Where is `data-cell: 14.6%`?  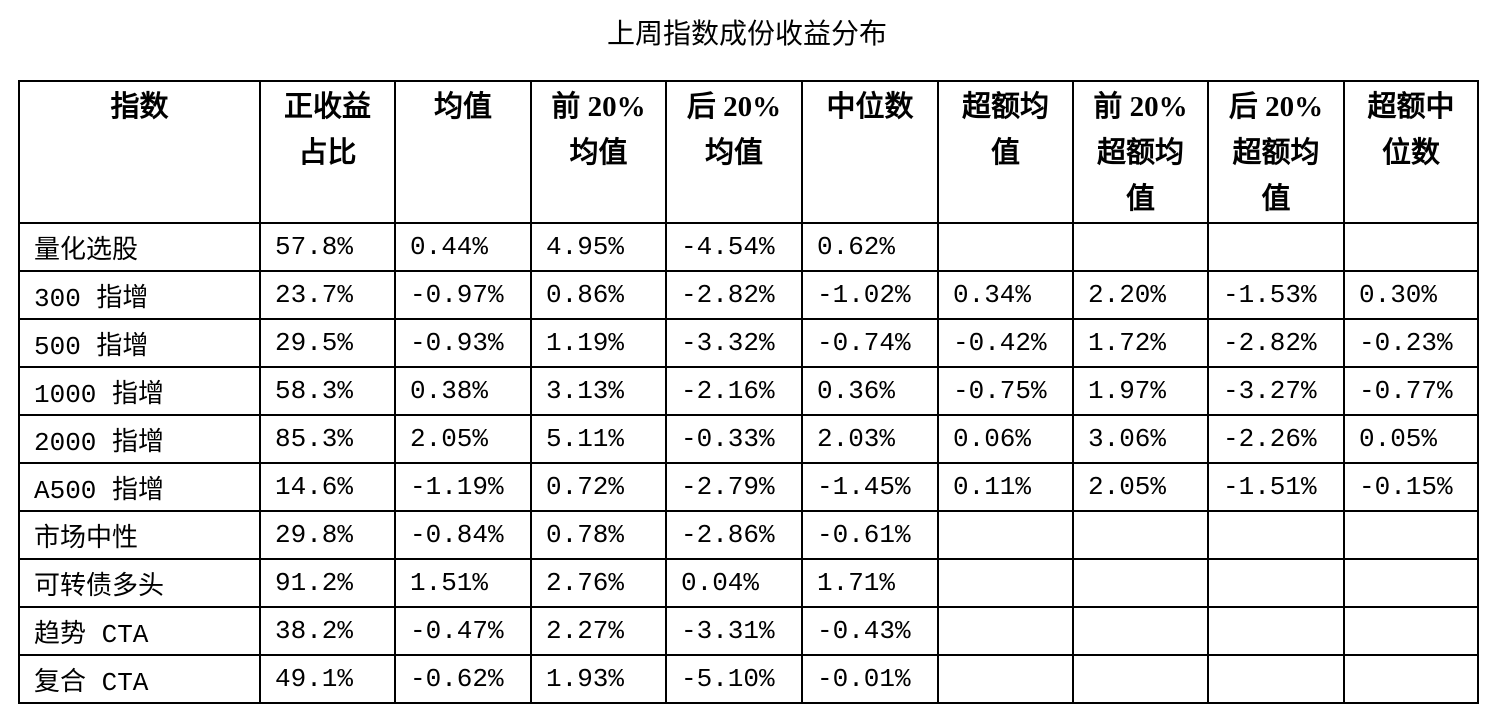 data-cell: 14.6% is located at coordinates (327, 487).